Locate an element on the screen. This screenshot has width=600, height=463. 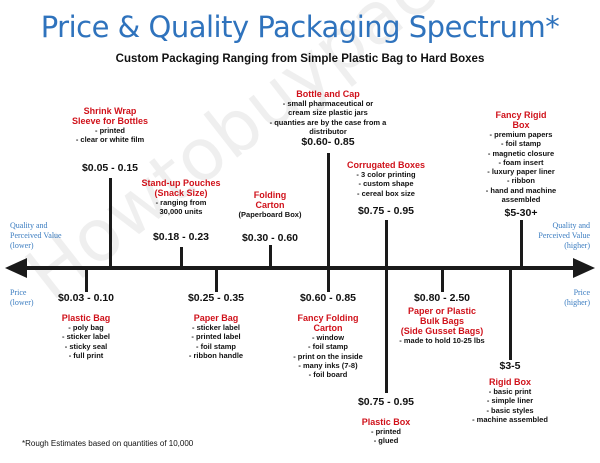
item-title: Bulk Bags is located at coordinates (441, 321).